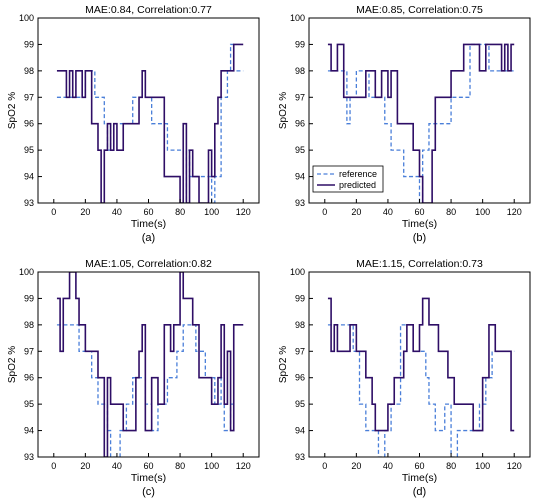 Image resolution: width=550 pixels, height=504 pixels. I want to click on panel-label: (b), so click(419, 238).